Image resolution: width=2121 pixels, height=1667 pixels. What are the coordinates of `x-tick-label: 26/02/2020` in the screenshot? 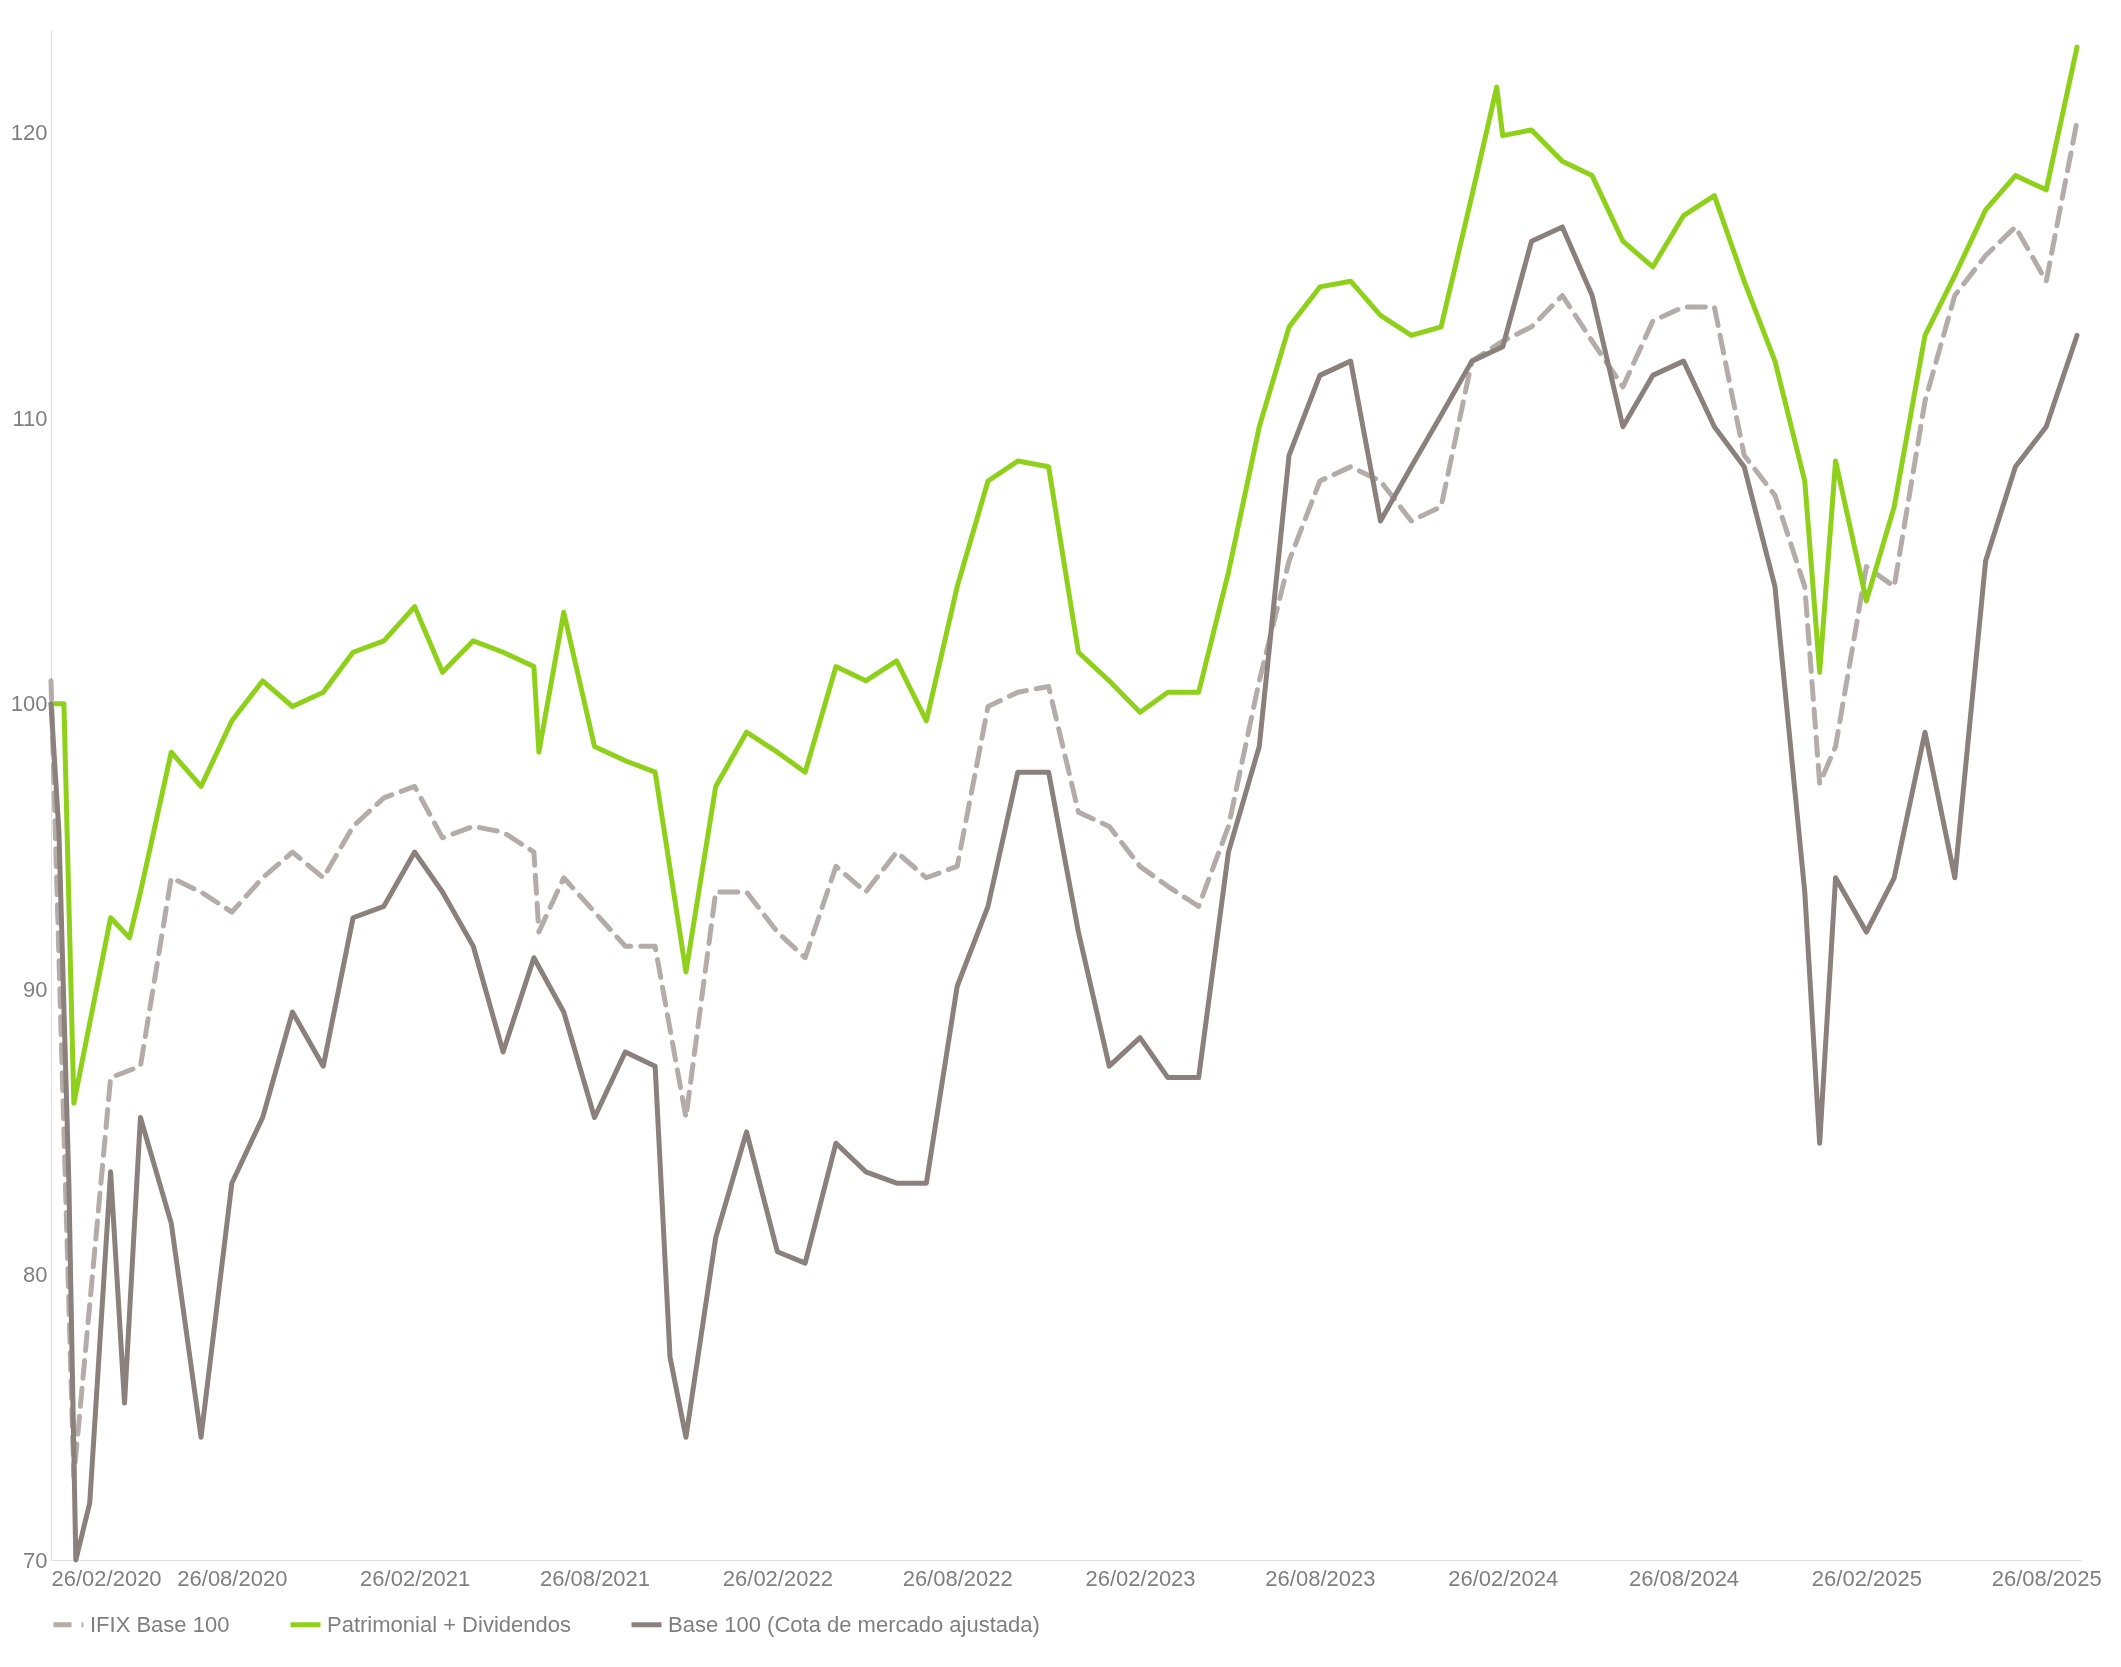 It's located at (106, 1578).